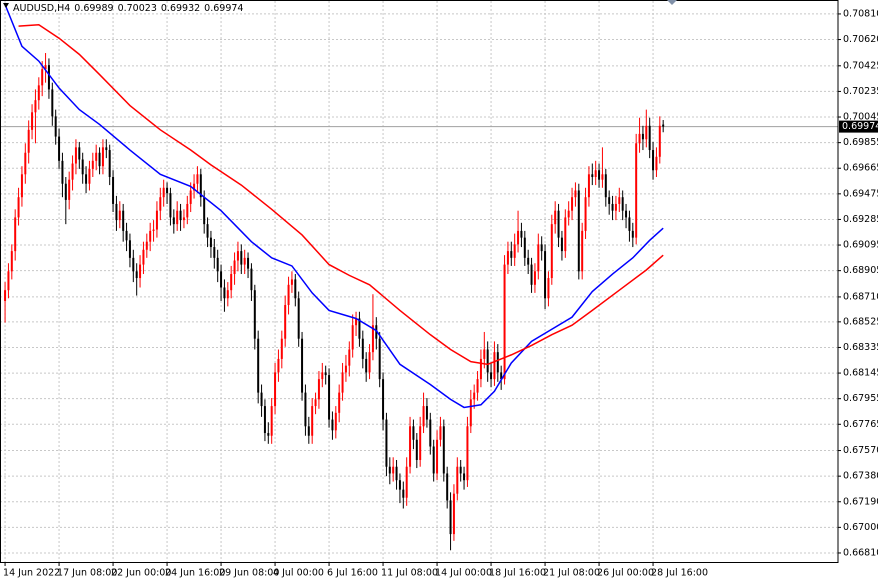  I want to click on x-tick-label: 6 Jul 16:00, so click(352, 573).